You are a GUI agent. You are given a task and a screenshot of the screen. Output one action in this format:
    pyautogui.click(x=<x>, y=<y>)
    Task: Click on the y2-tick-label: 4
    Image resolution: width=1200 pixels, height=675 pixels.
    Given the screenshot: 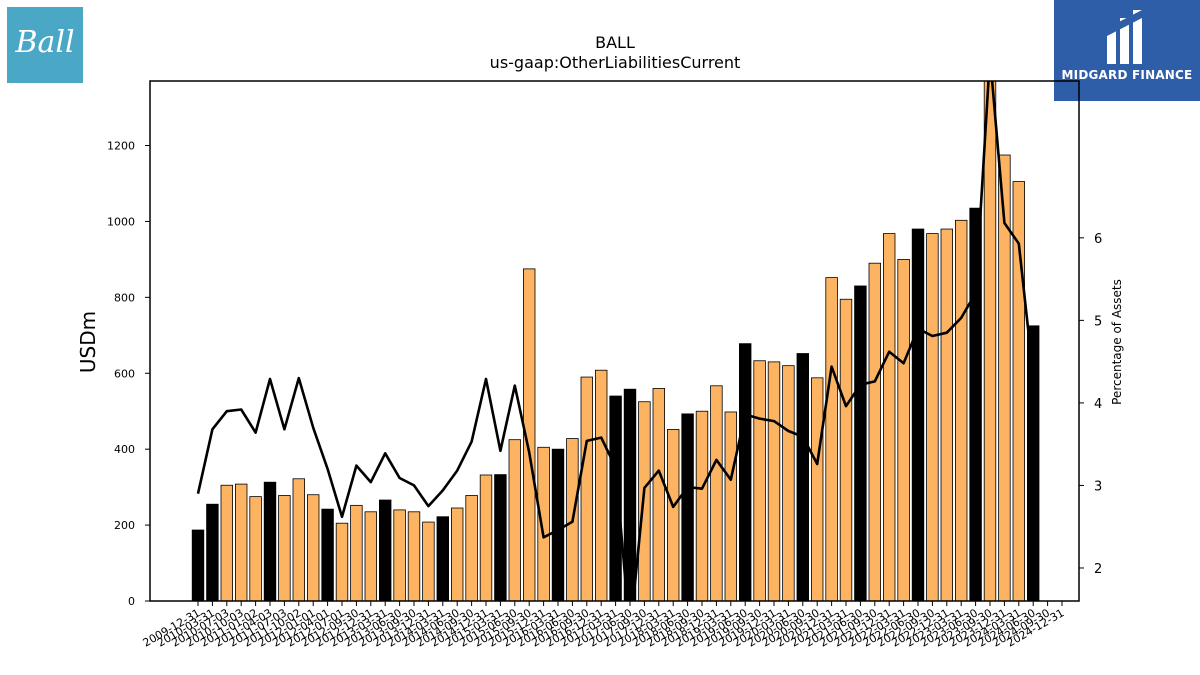 What is the action you would take?
    pyautogui.click(x=1098, y=404)
    